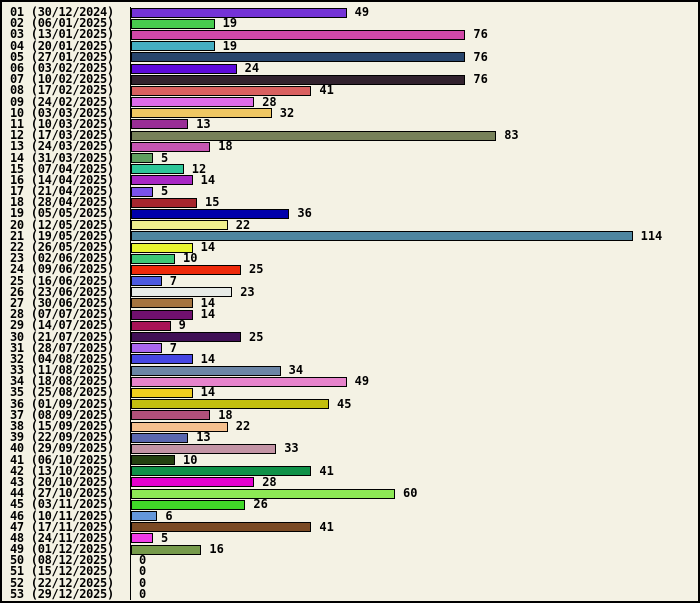  What do you see at coordinates (410, 493) in the screenshot?
I see `bar-value-label: 60` at bounding box center [410, 493].